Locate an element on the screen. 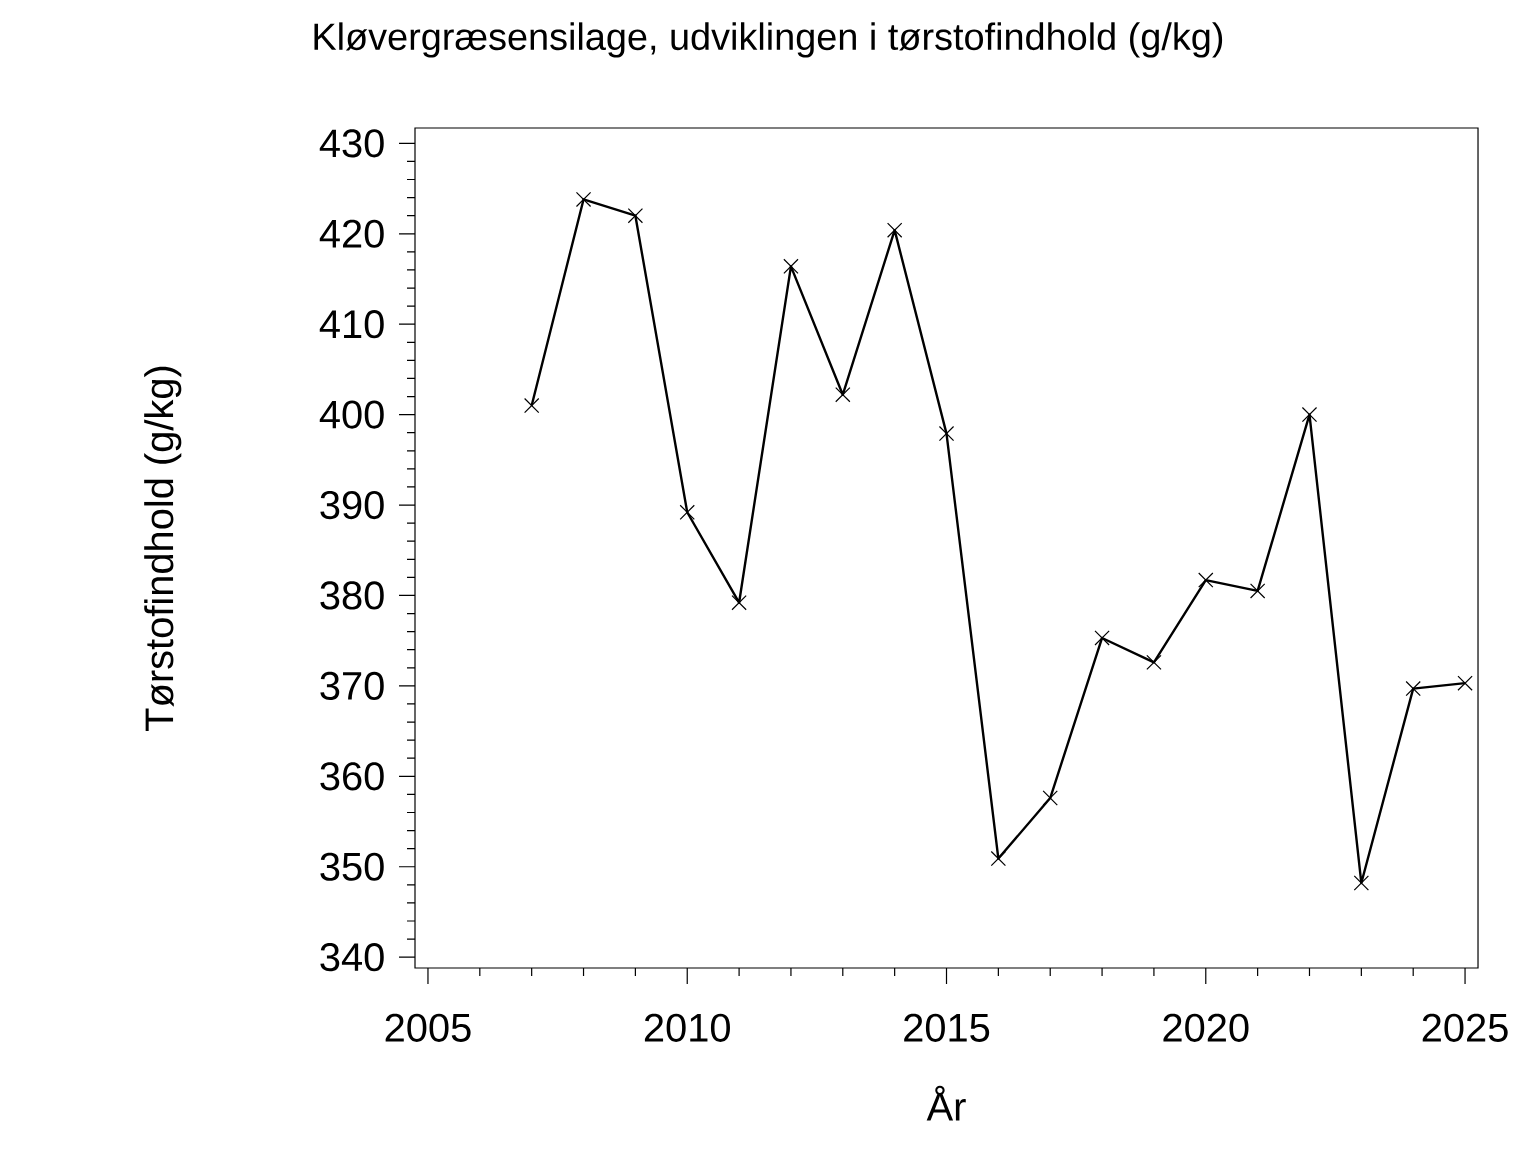  y-axis-title: Tørstofindhold (g/kg) is located at coordinates (163, 548).